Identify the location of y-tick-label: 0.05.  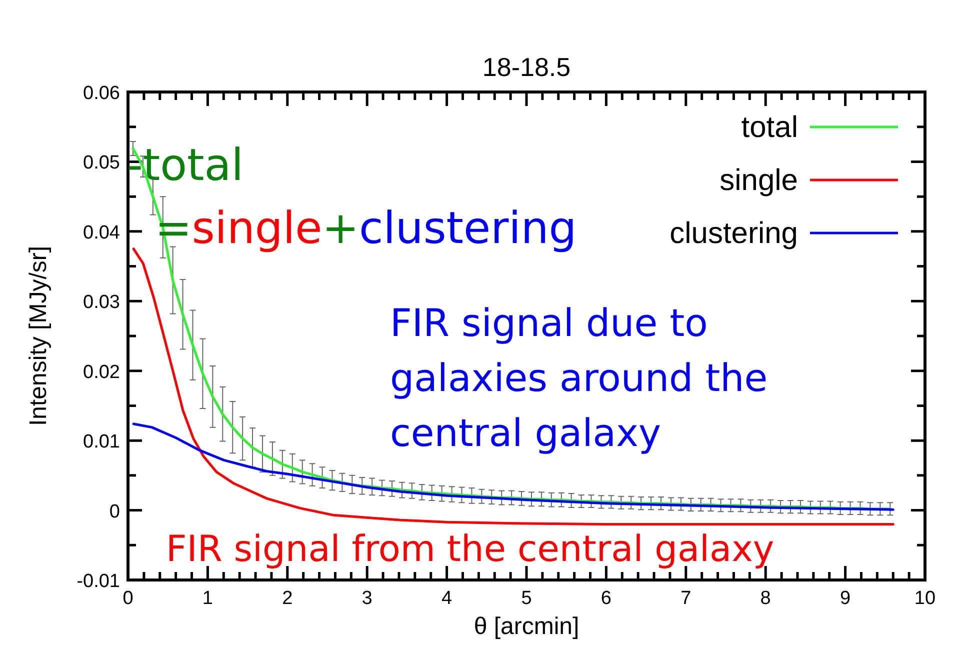
(101, 163).